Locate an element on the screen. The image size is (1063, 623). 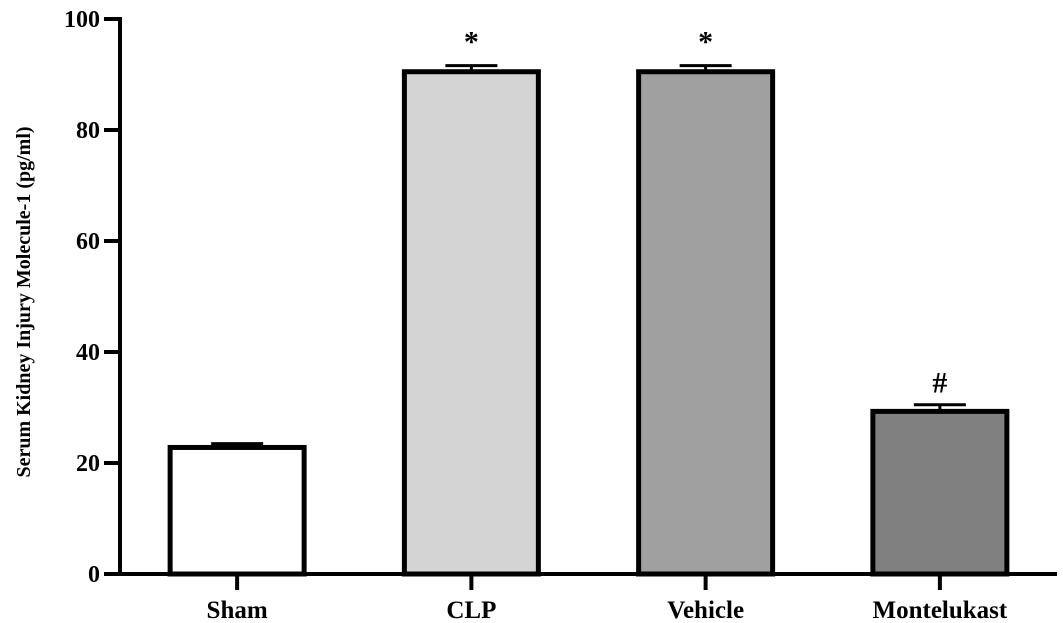
category-label-sham: Sham is located at coordinates (237, 610).